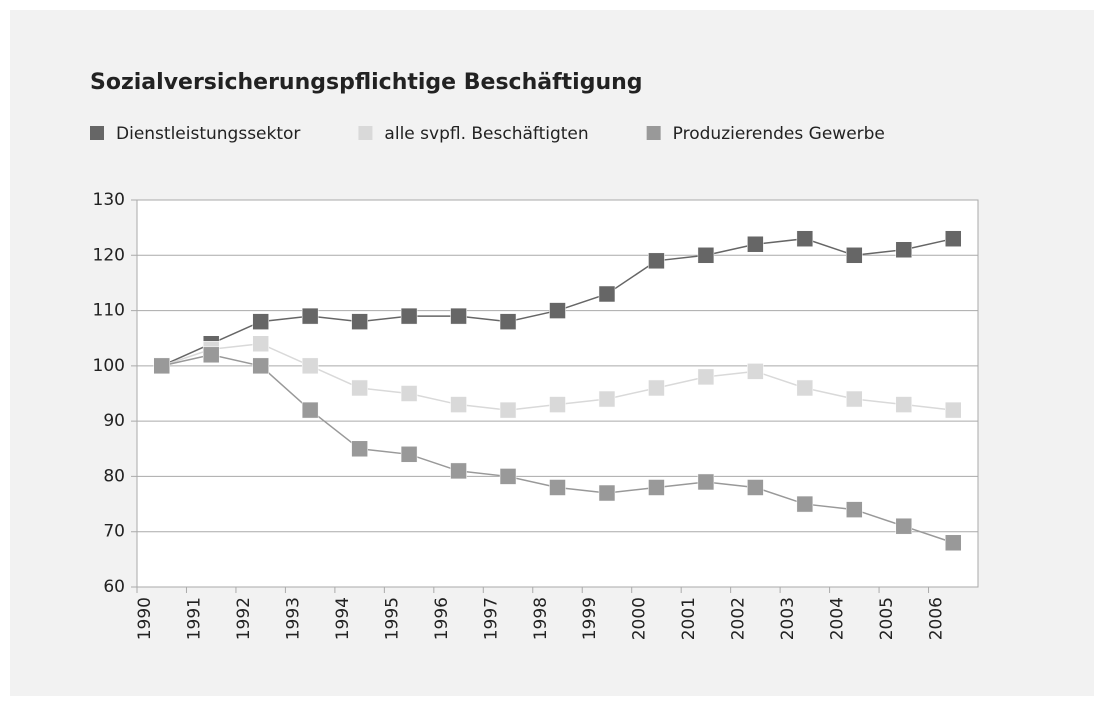  I want to click on x-tick-label: 2003, so click(788, 618).